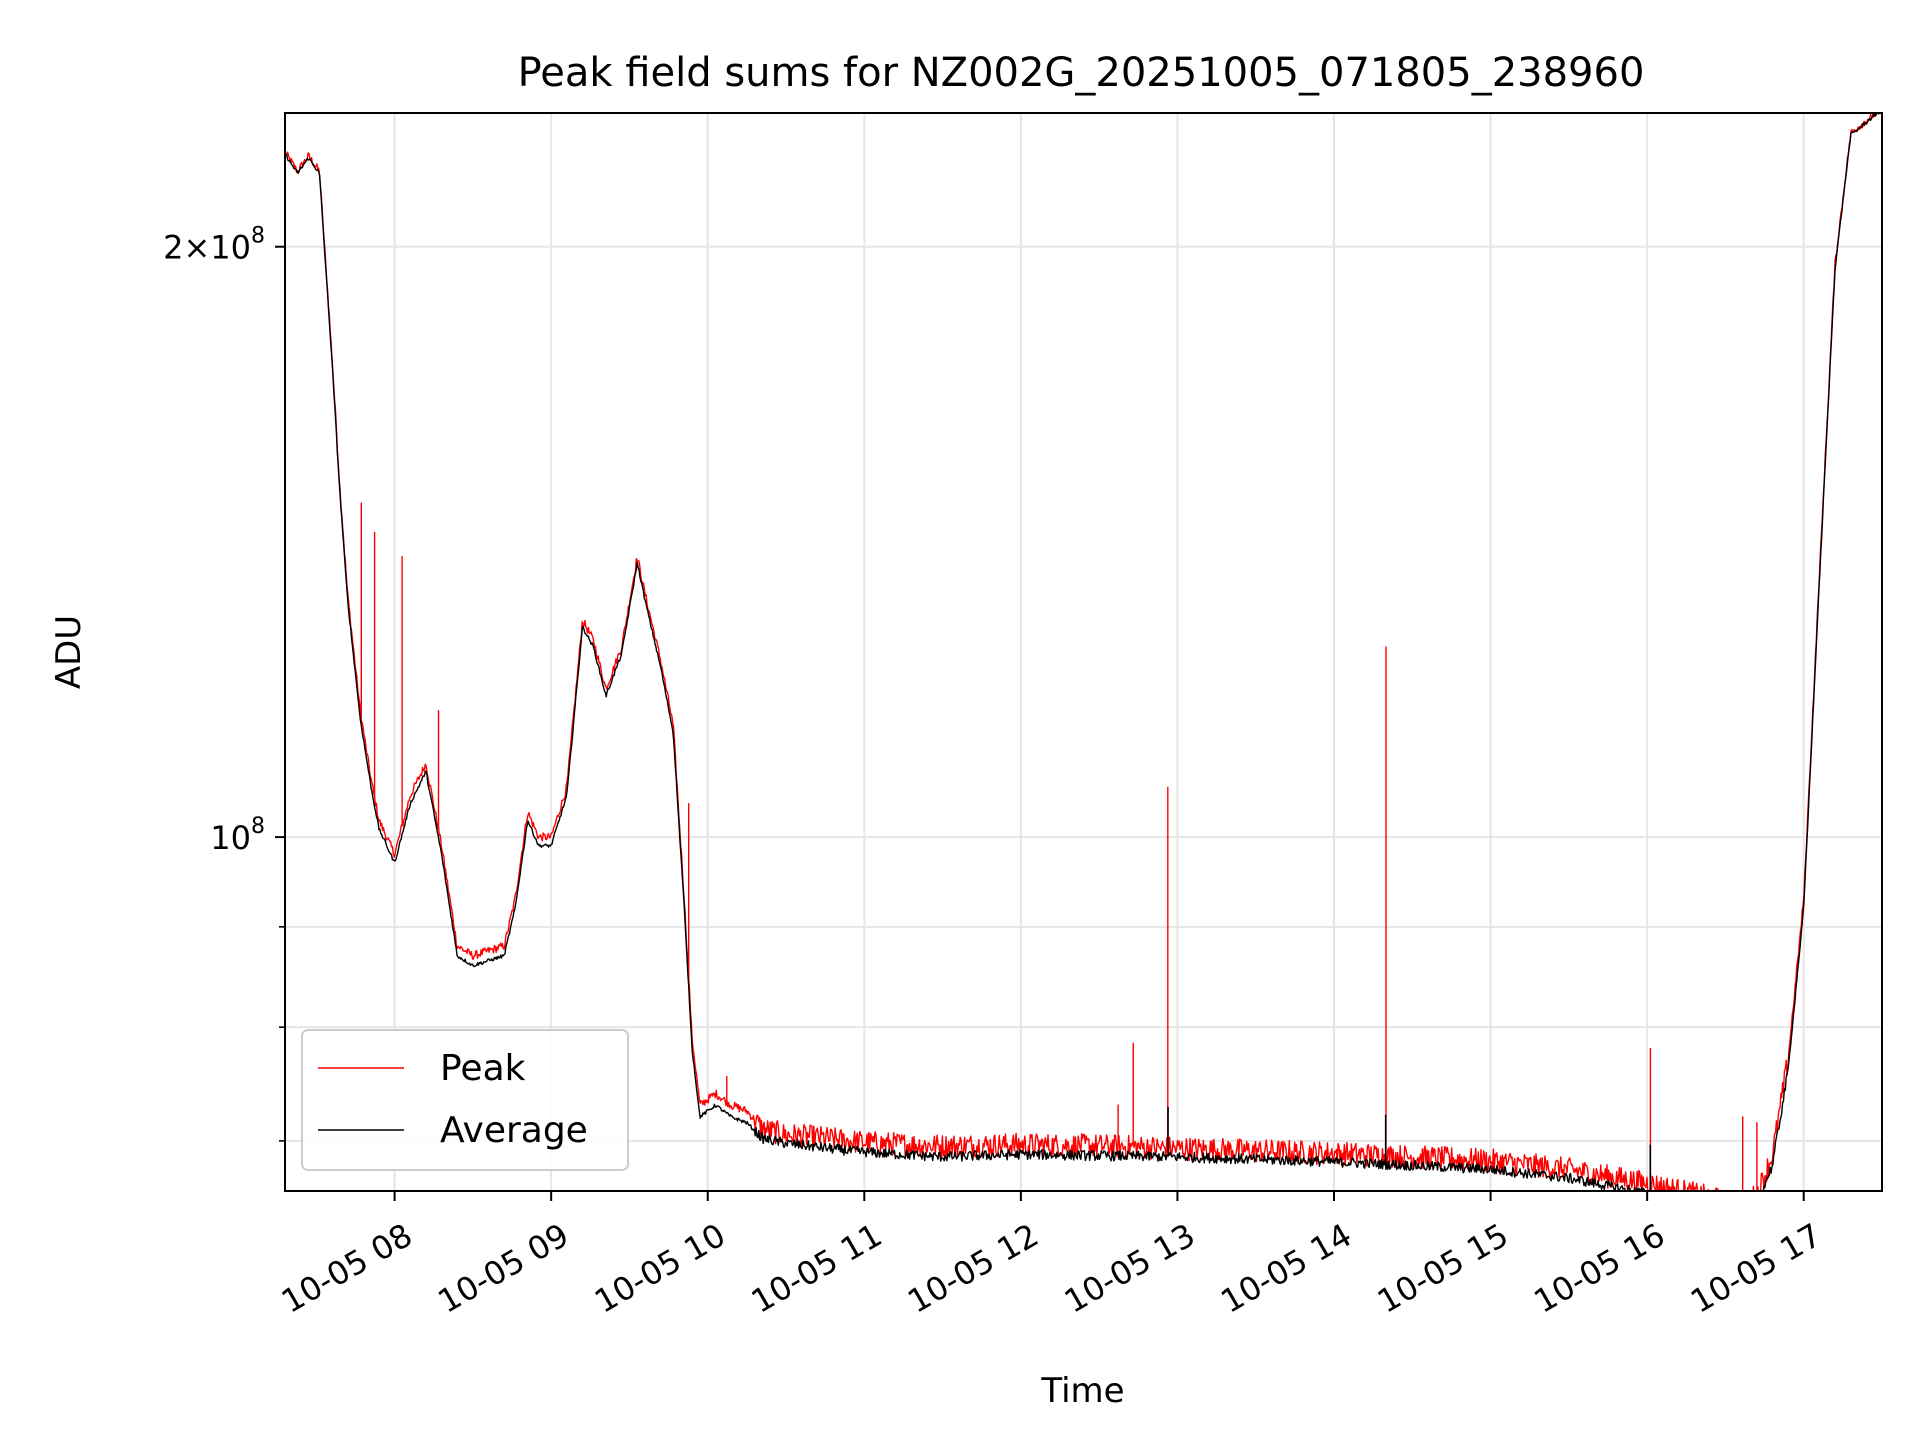 This screenshot has height=1440, width=1920. Describe the element at coordinates (173, 248) in the screenshot. I see `y-tick-mantissa: 2` at that location.